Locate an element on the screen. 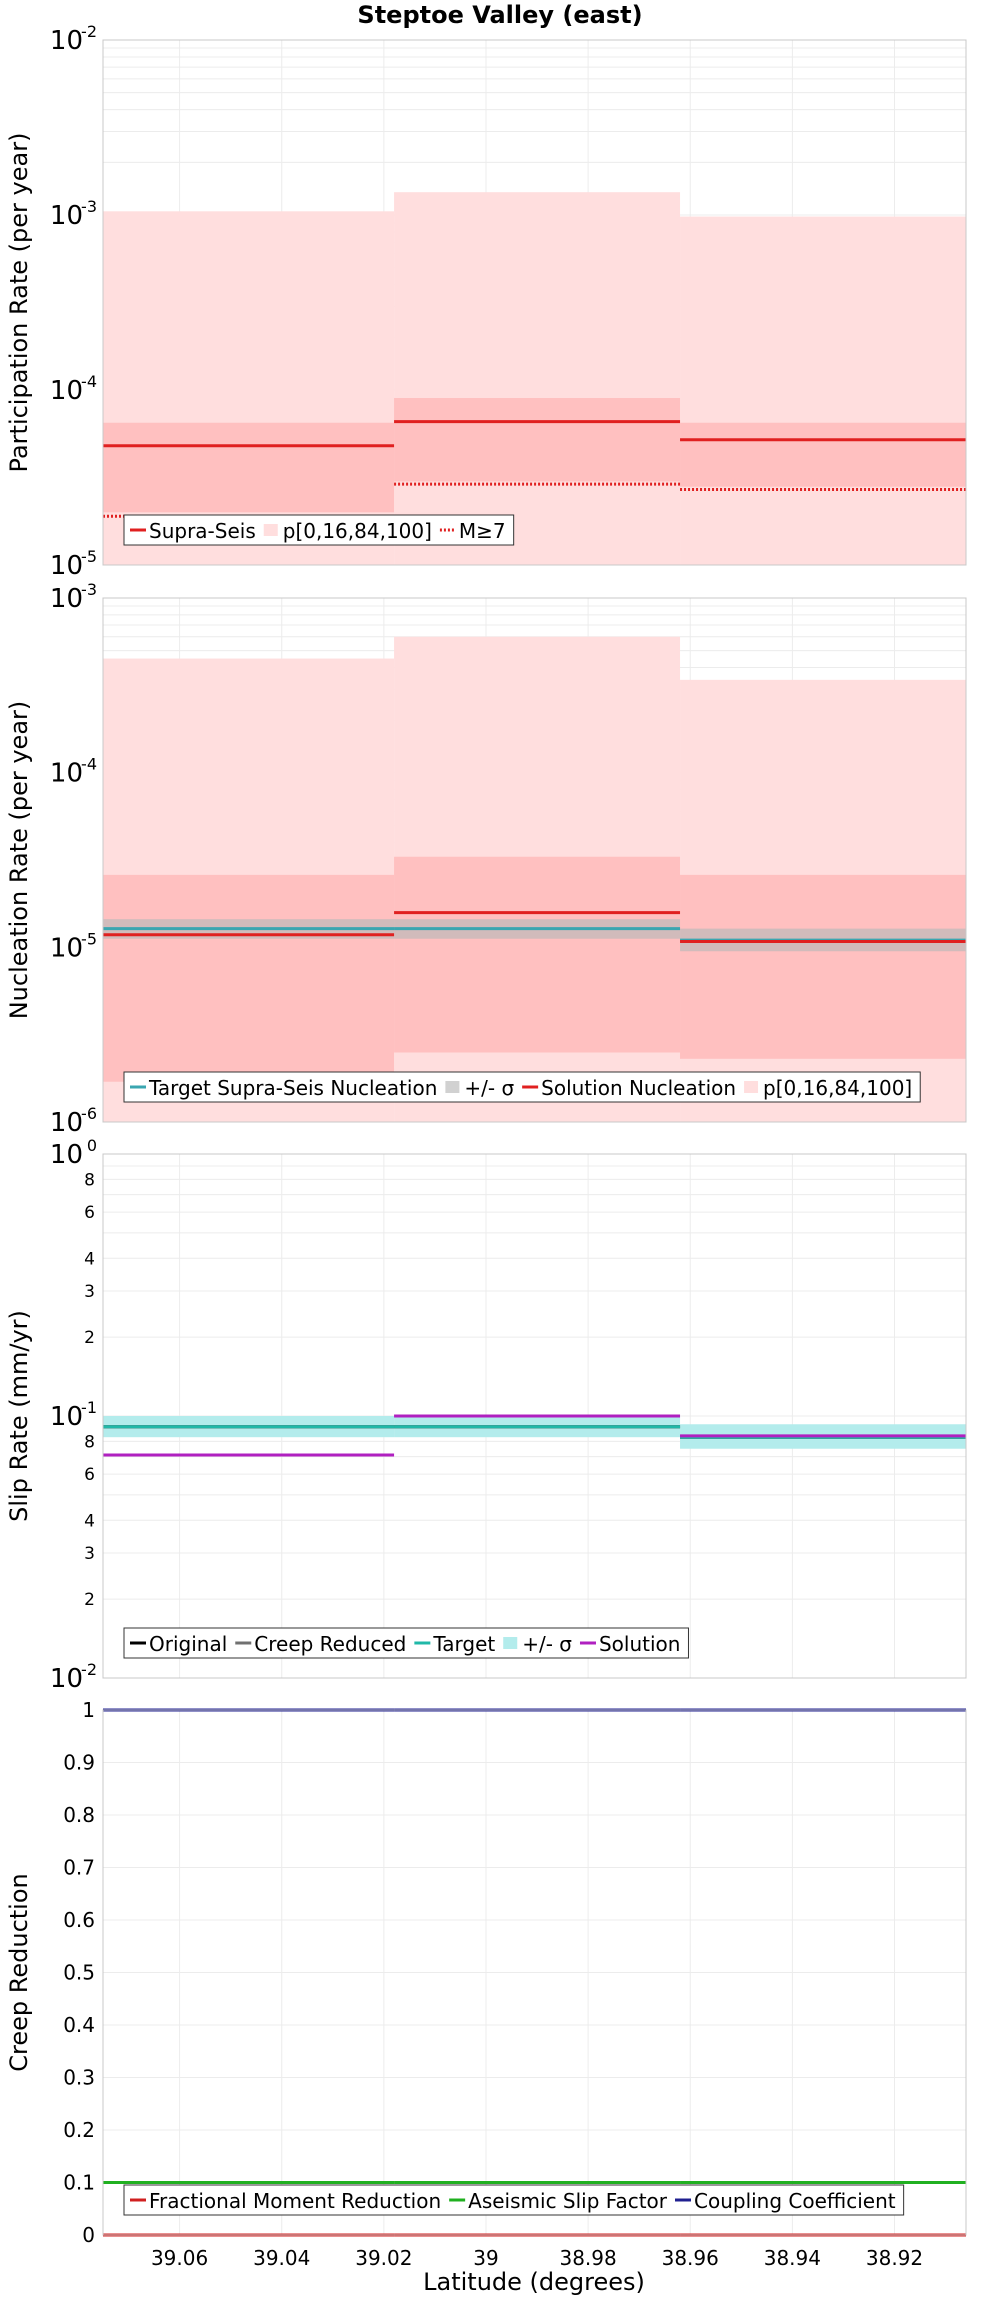 This screenshot has height=2300, width=1000. legend-entry: Original is located at coordinates (188, 1644).